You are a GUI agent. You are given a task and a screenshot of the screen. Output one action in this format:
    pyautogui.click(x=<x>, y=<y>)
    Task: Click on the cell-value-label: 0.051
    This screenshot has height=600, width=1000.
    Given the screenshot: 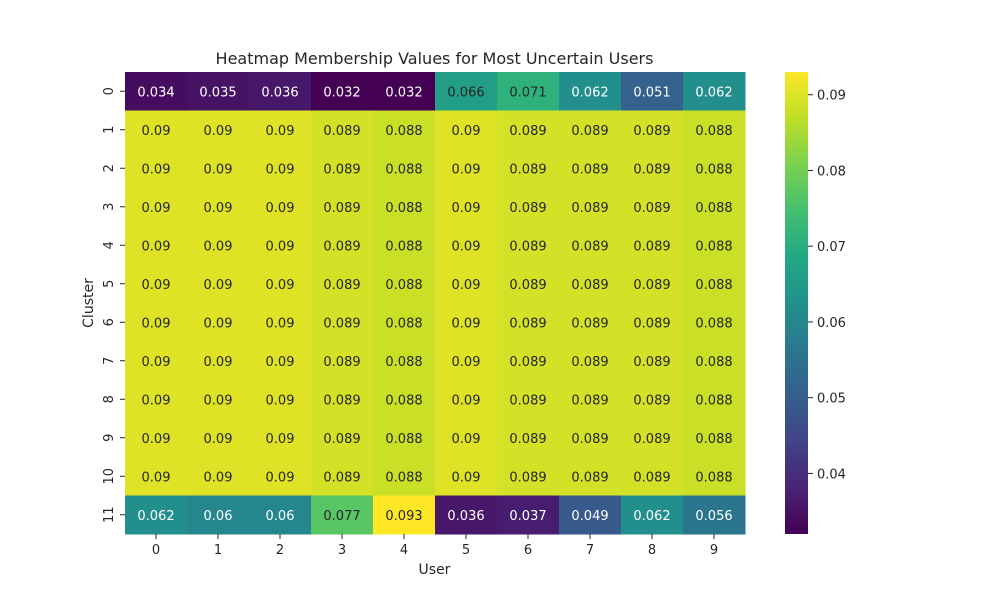 What is the action you would take?
    pyautogui.click(x=651, y=92)
    